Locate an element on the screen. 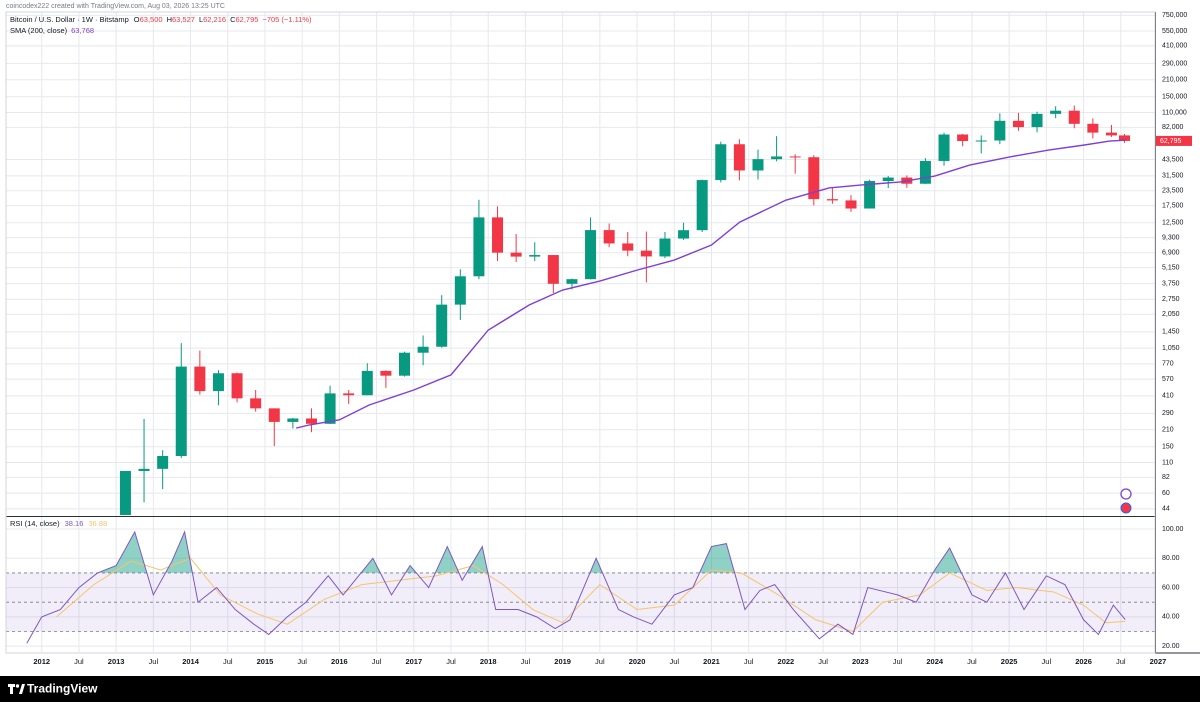  y-tick-label: 82 is located at coordinates (1166, 477).